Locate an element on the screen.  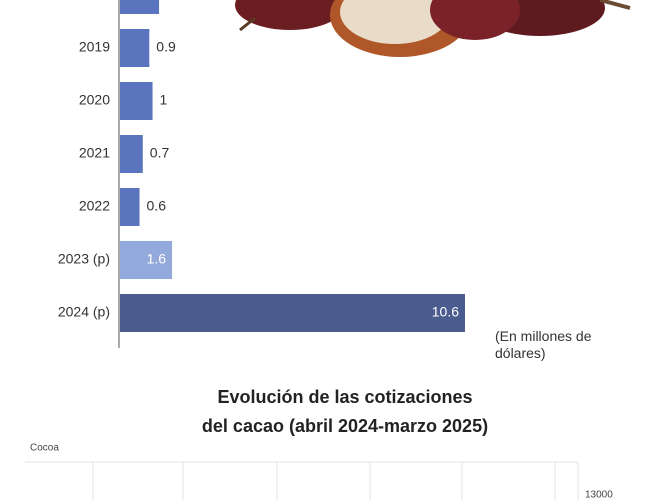
data-label: 1.2 is located at coordinates (176, 1).